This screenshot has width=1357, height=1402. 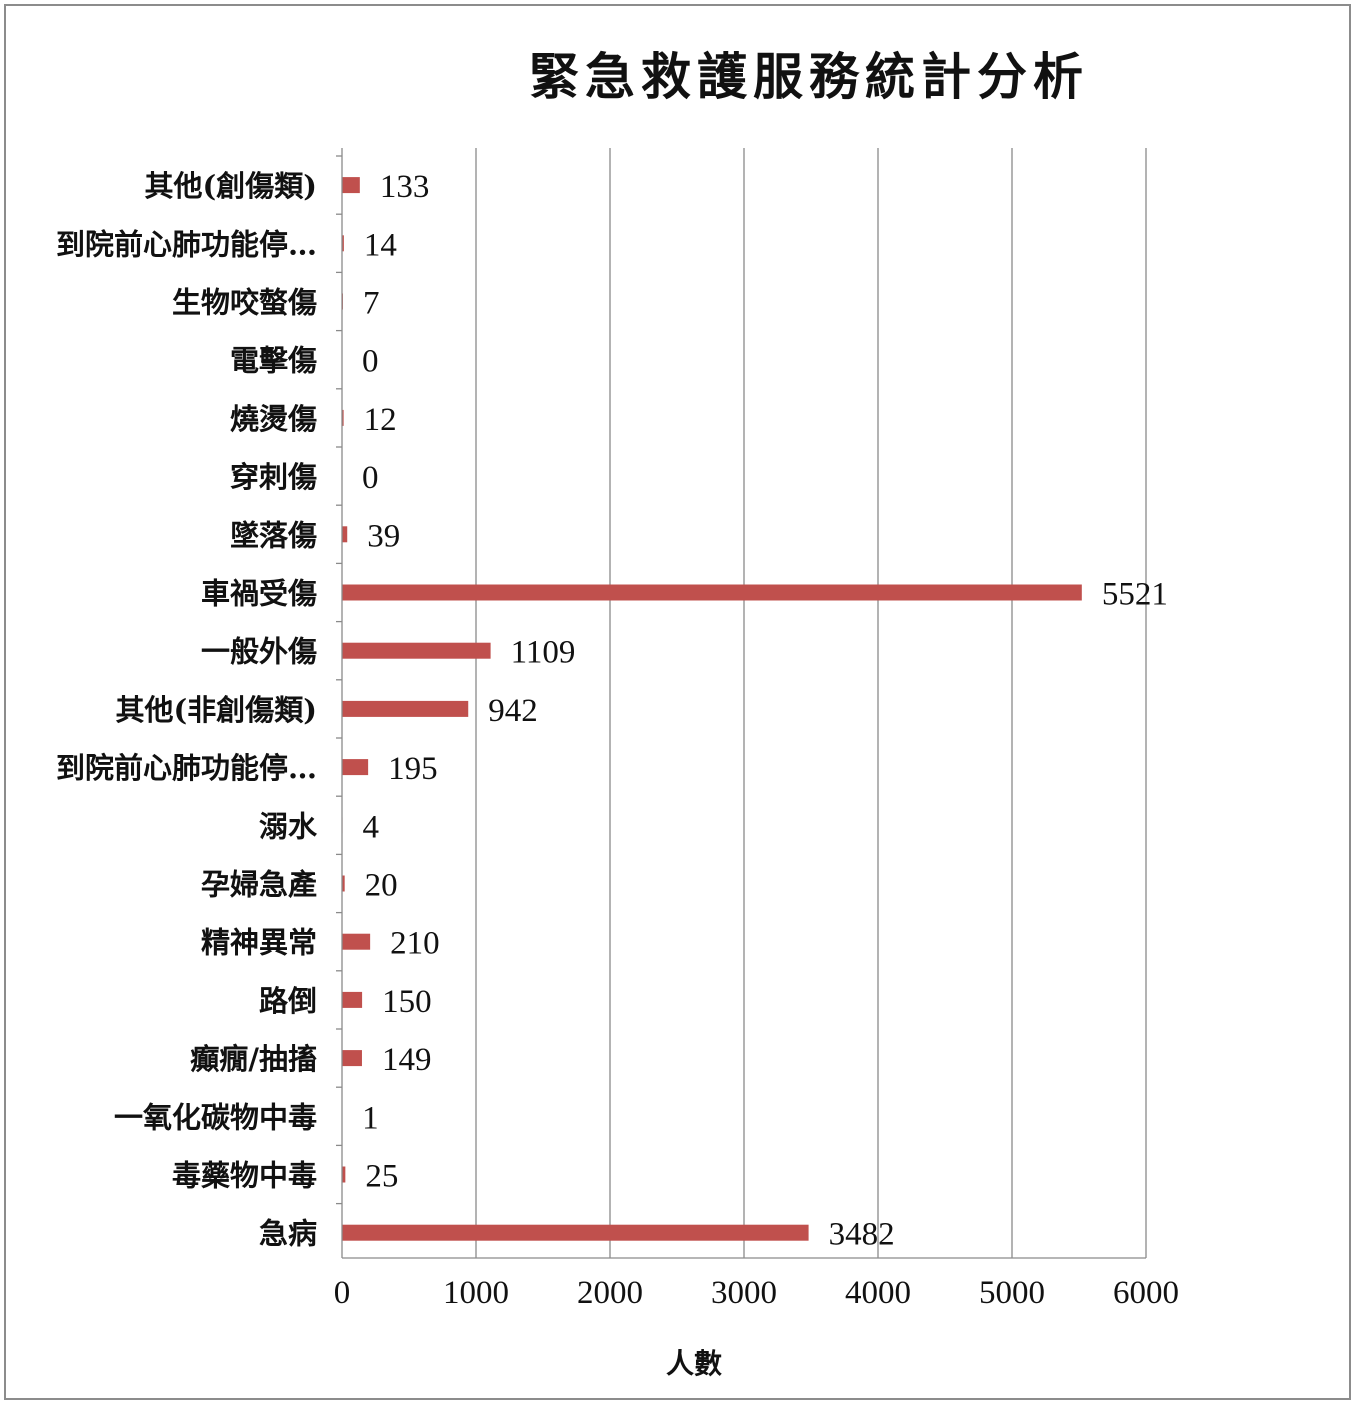 What do you see at coordinates (413, 769) in the screenshot?
I see `data-label: 195` at bounding box center [413, 769].